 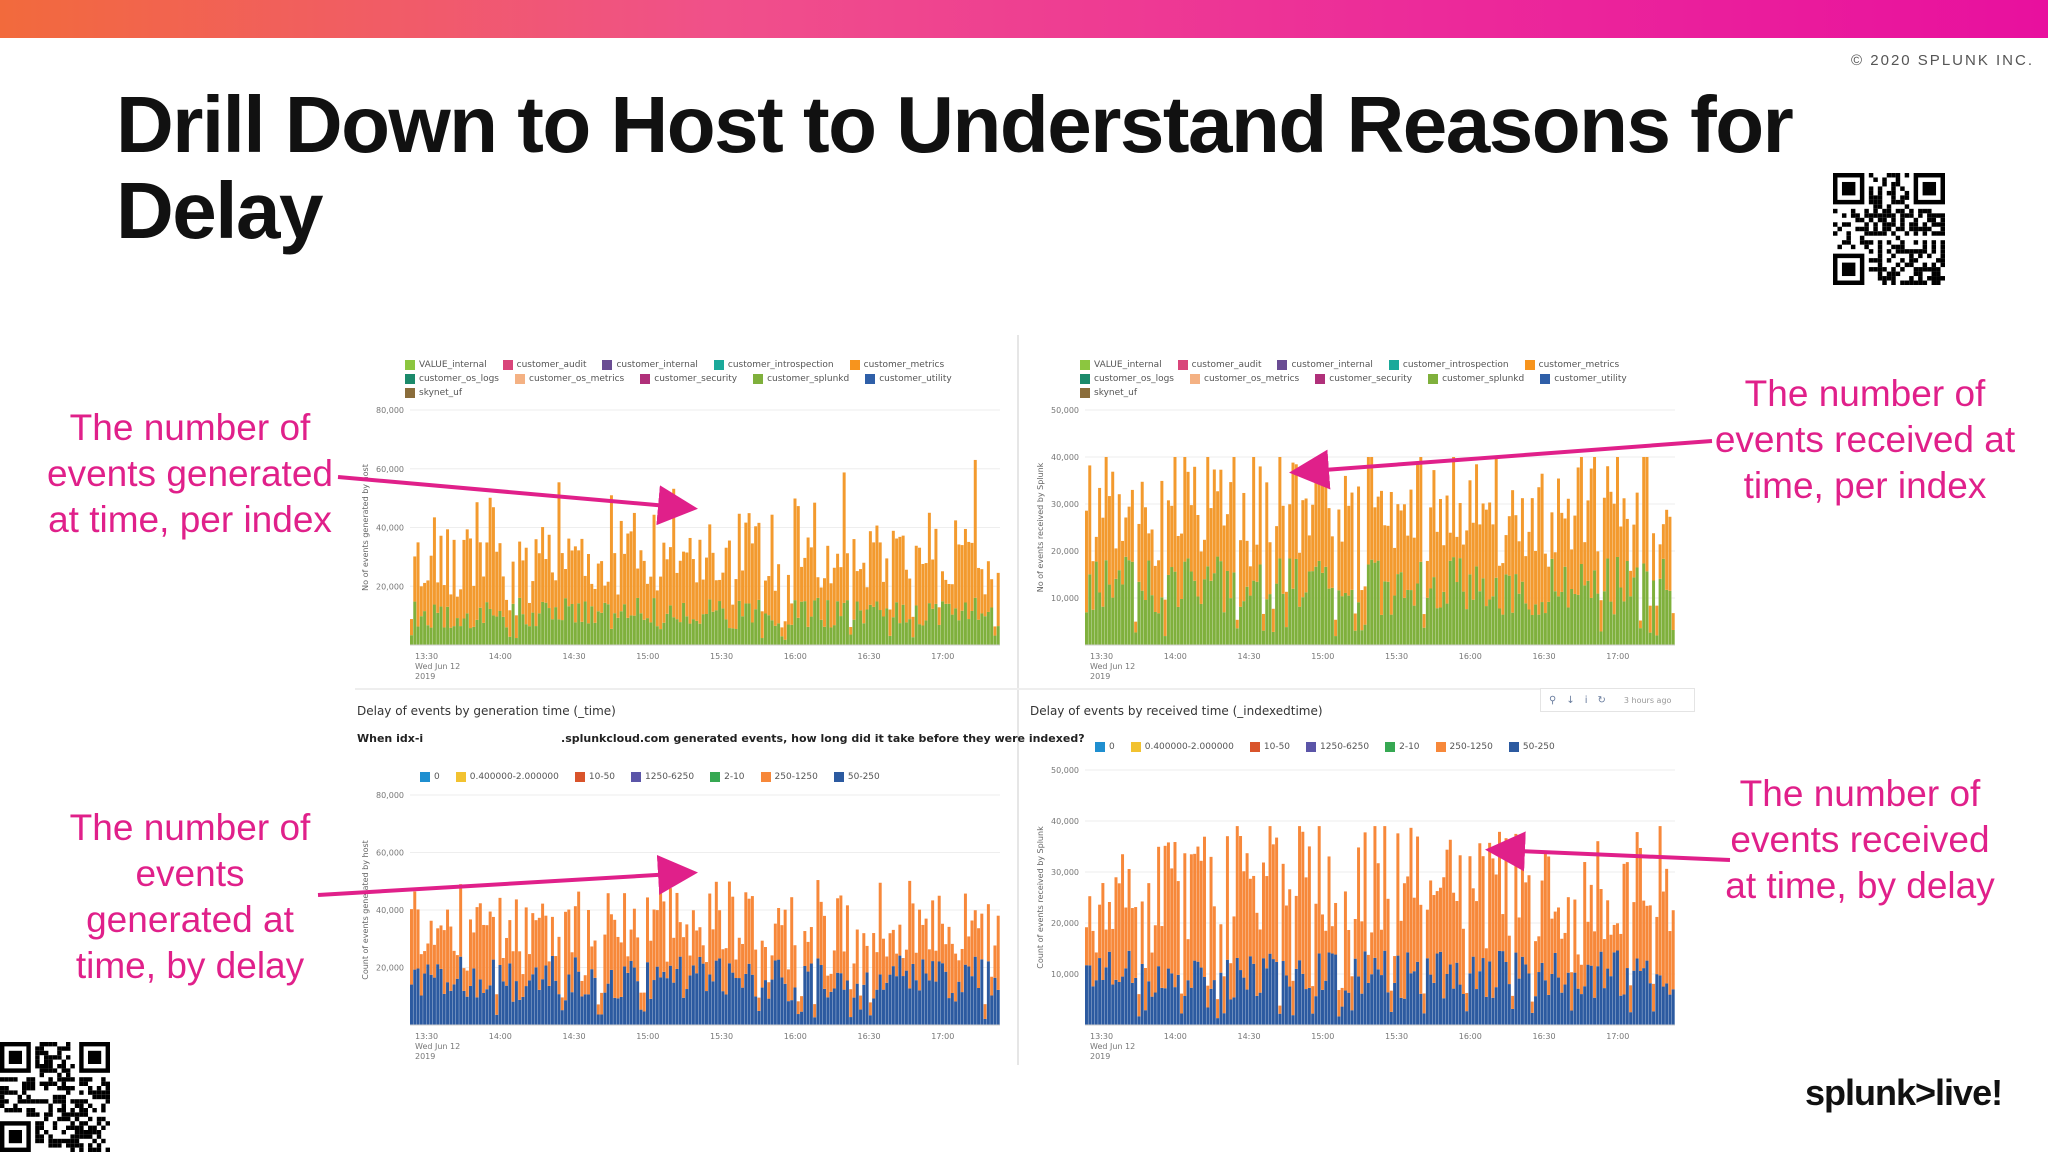 What do you see at coordinates (1322, 656) in the screenshot?
I see `x-tick-label: 15:00` at bounding box center [1322, 656].